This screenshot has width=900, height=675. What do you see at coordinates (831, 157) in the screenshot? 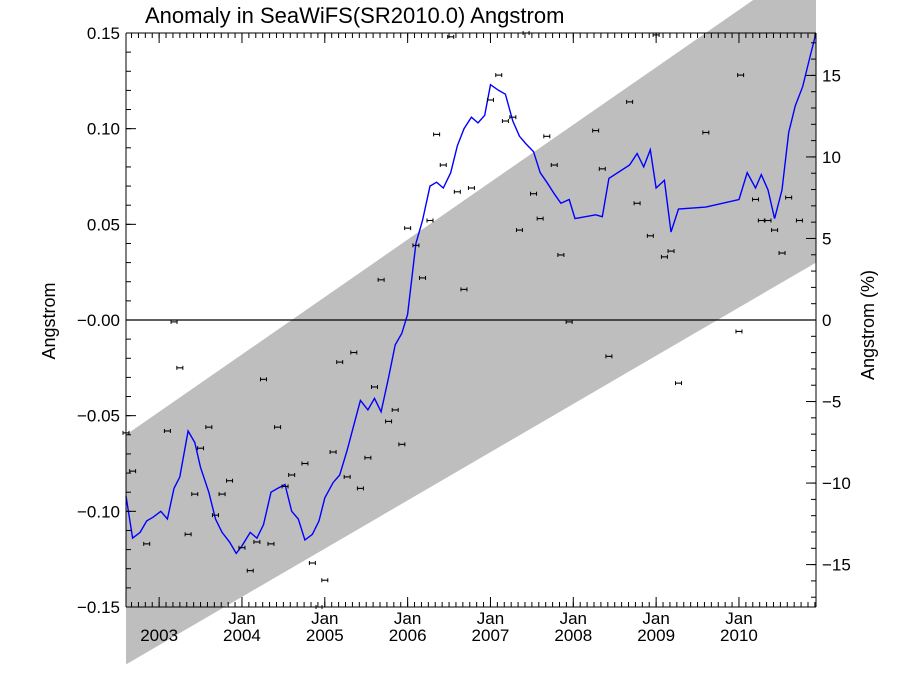
I see `y-tick-label-right: 10` at bounding box center [831, 157].